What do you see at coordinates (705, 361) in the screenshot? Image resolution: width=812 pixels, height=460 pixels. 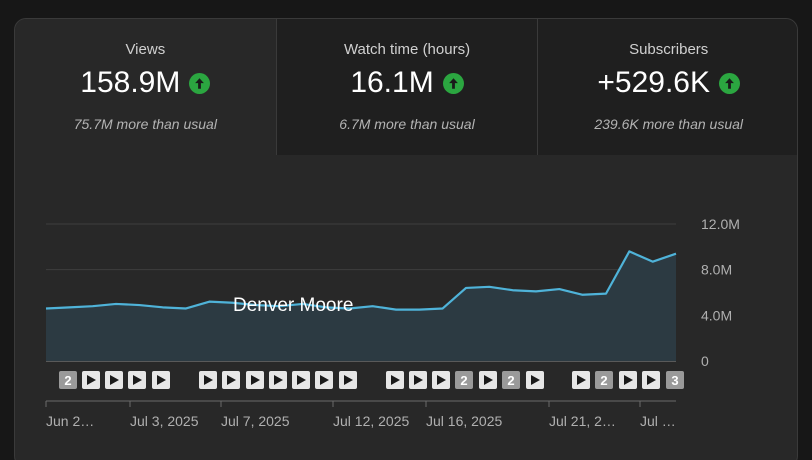 I see `y-tick-label: 0` at bounding box center [705, 361].